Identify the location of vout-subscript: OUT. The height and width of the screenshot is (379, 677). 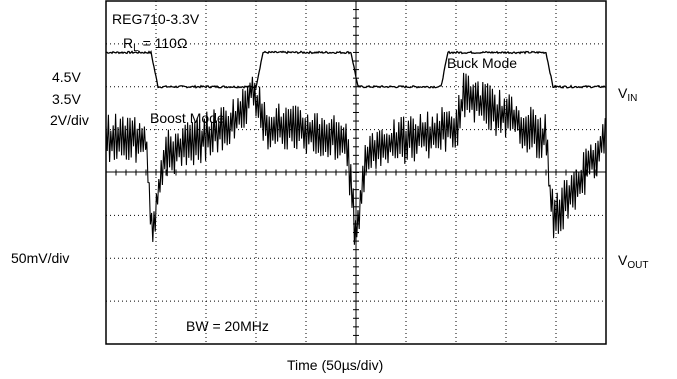
(638, 265).